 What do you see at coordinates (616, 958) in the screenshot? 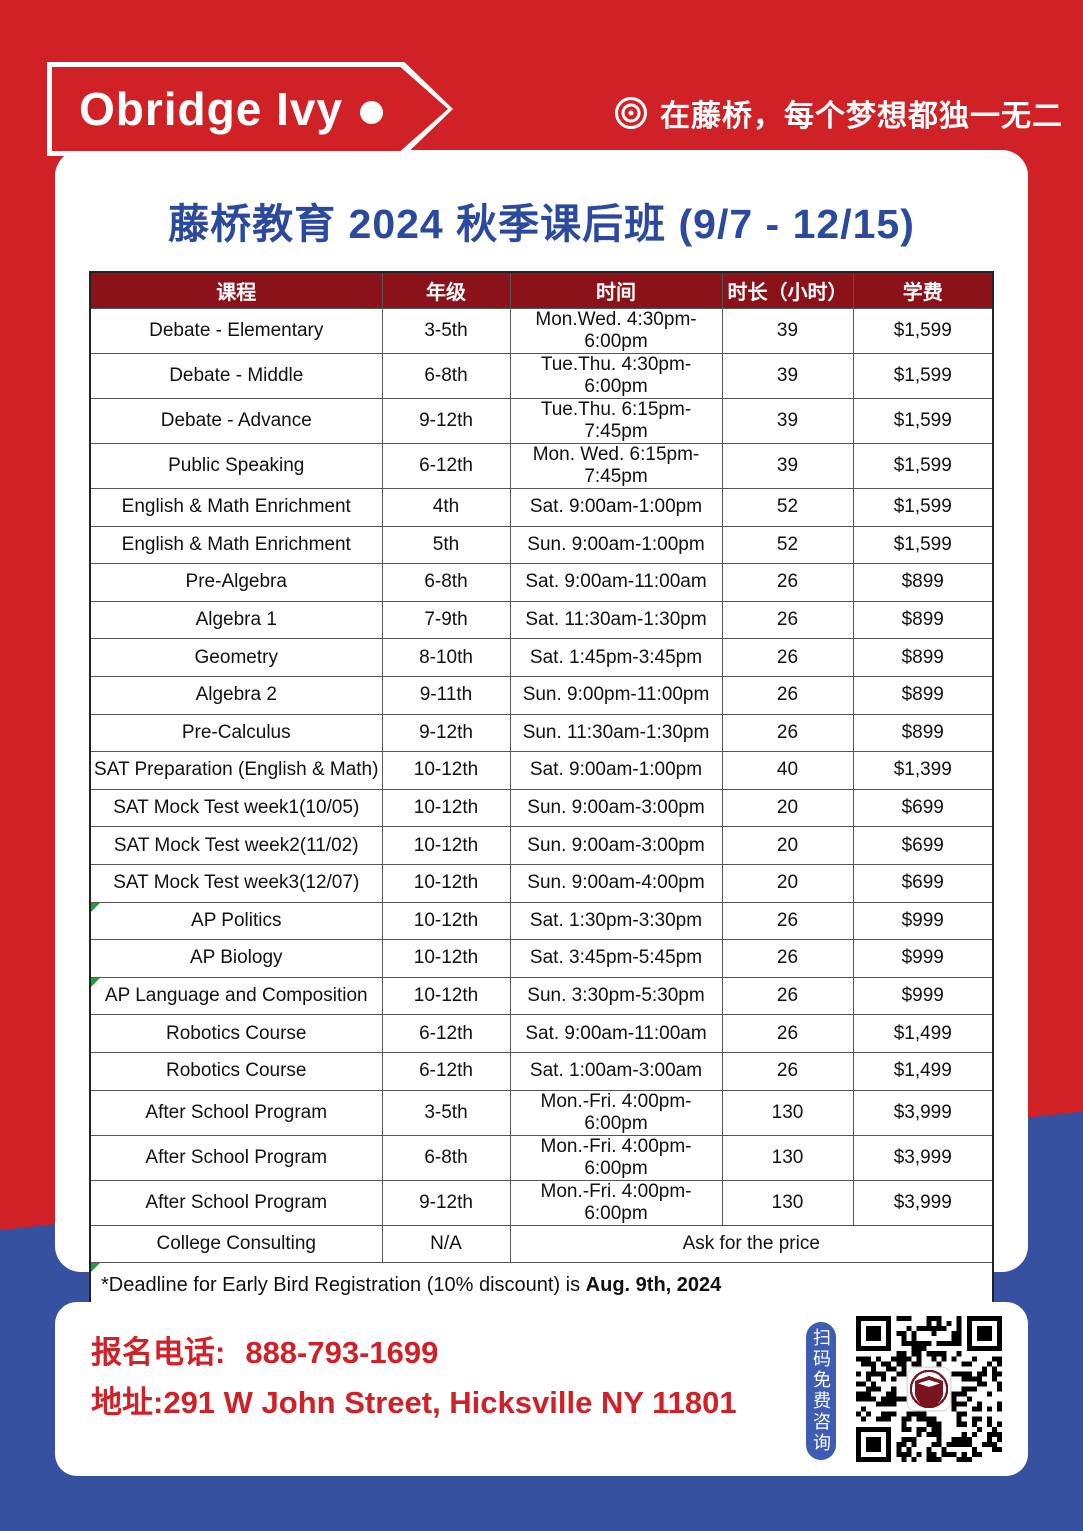
I see `table-cell: Sat. 3:45pm-5:45pm` at bounding box center [616, 958].